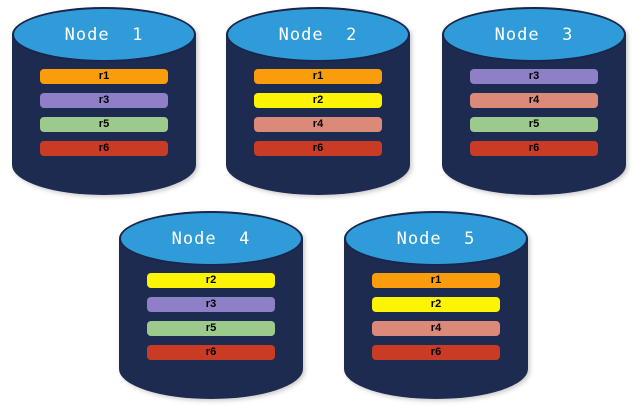 Image resolution: width=636 pixels, height=408 pixels. I want to click on replica-stack: r3 r4 r5 r6, so click(534, 112).